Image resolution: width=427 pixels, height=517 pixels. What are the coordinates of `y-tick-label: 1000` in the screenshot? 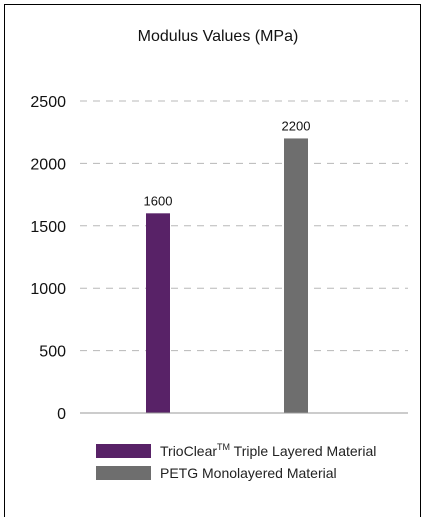 It's located at (48, 289).